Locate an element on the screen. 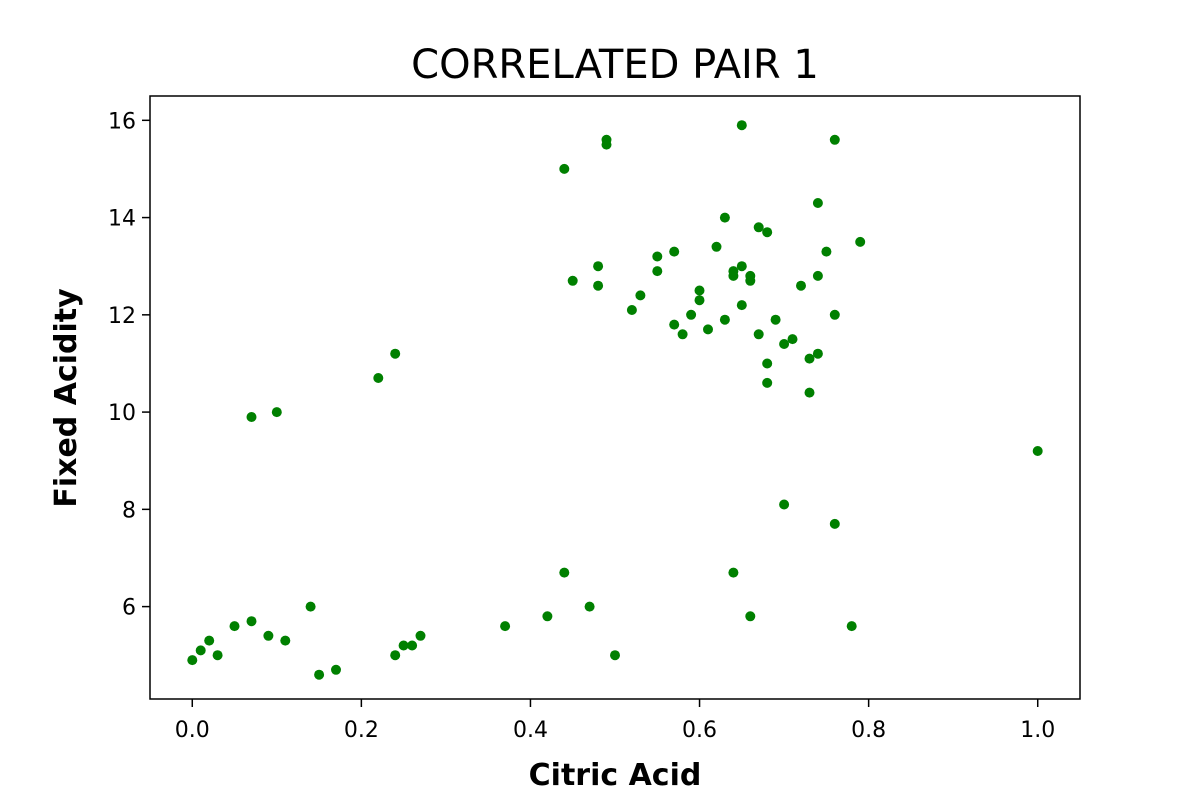 The image size is (1200, 800). y-tick-label: 16 is located at coordinates (122, 121).